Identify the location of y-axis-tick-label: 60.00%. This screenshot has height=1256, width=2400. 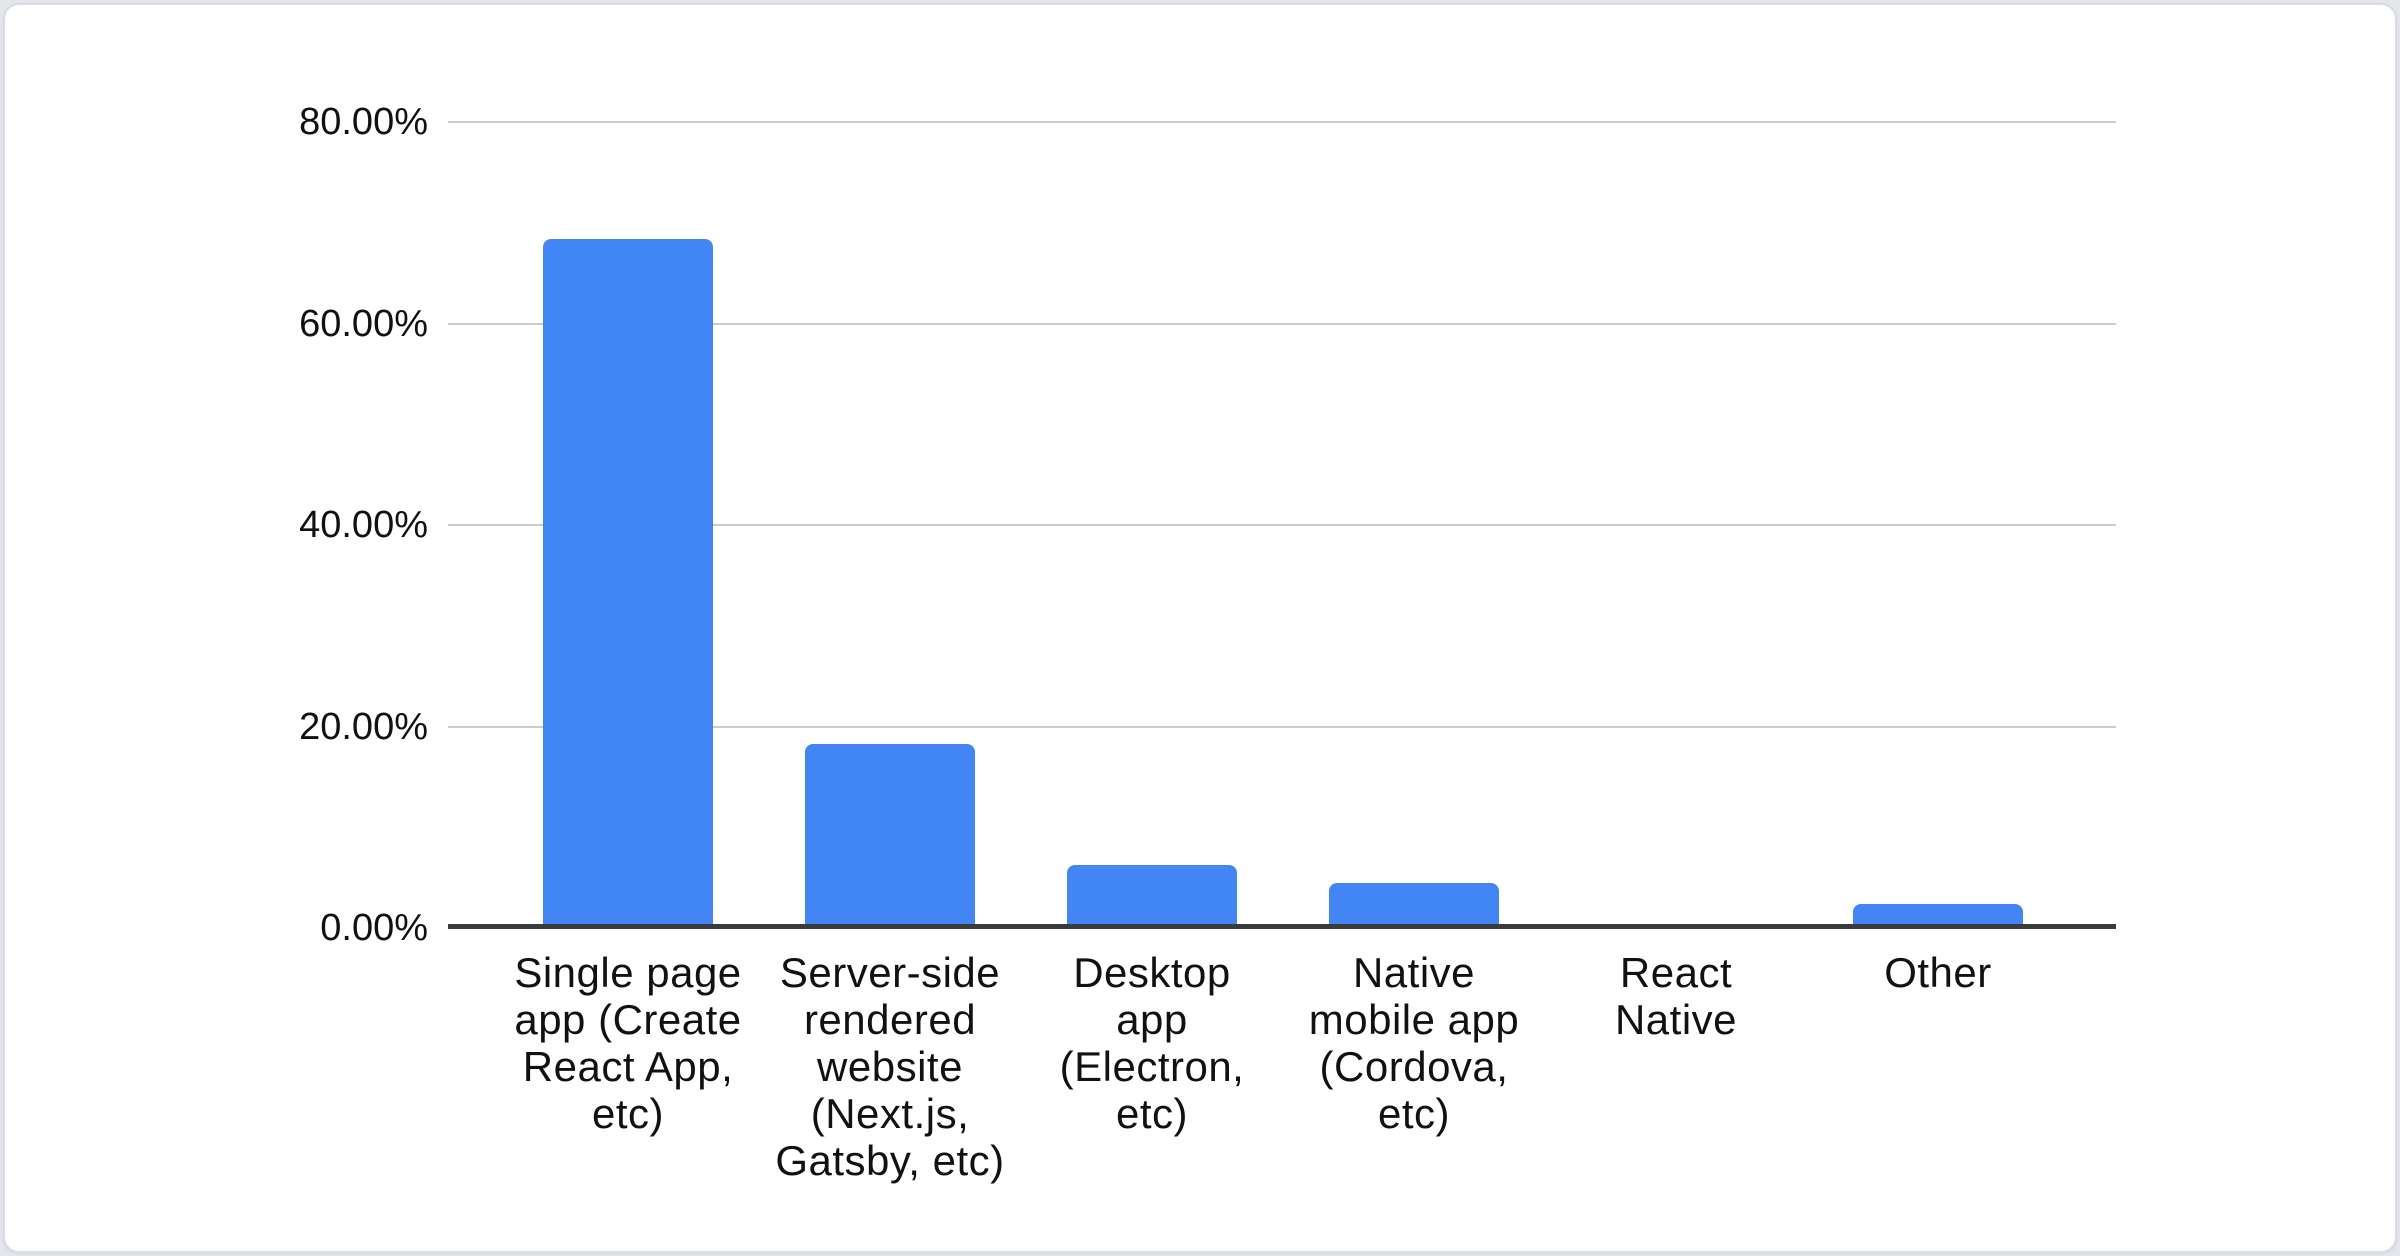
(363, 323).